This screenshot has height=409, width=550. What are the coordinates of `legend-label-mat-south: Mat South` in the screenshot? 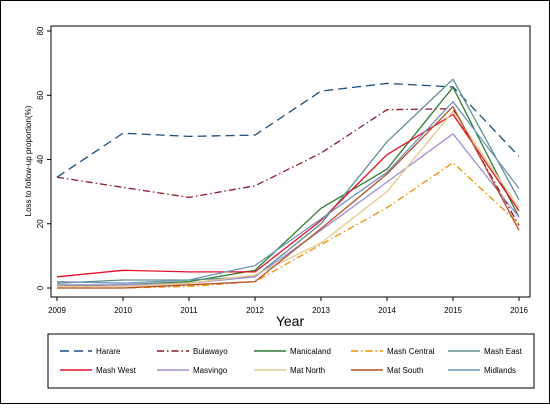 It's located at (405, 370).